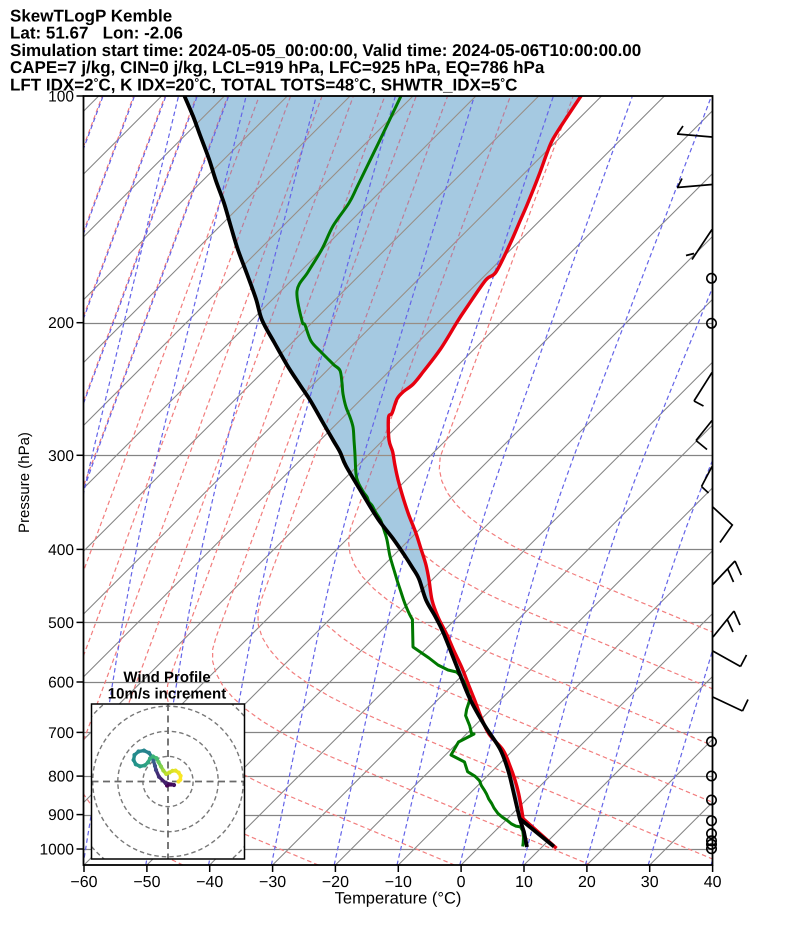  I want to click on svg-text: −40, so click(209, 882).